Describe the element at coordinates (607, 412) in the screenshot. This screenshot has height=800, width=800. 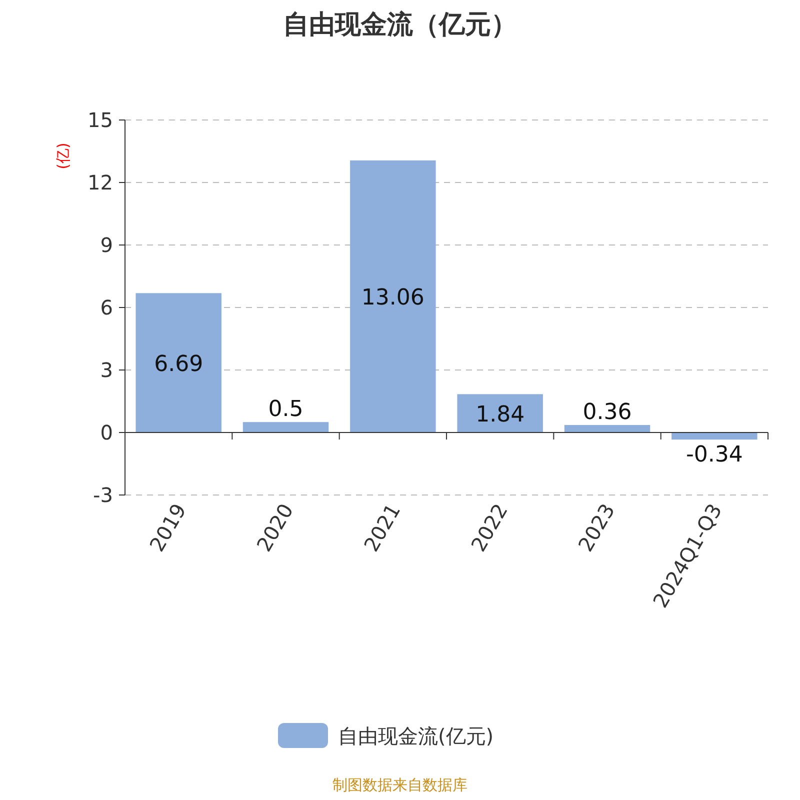
I see `data-label: 0.36` at that location.